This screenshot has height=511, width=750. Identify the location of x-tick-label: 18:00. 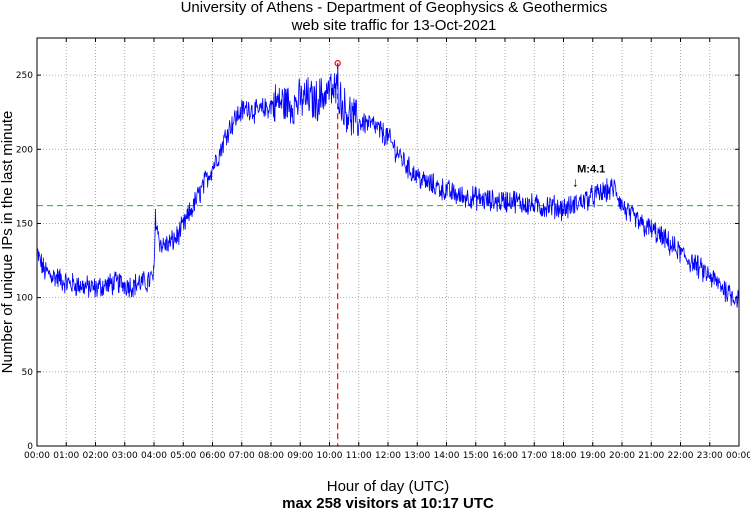
(564, 456).